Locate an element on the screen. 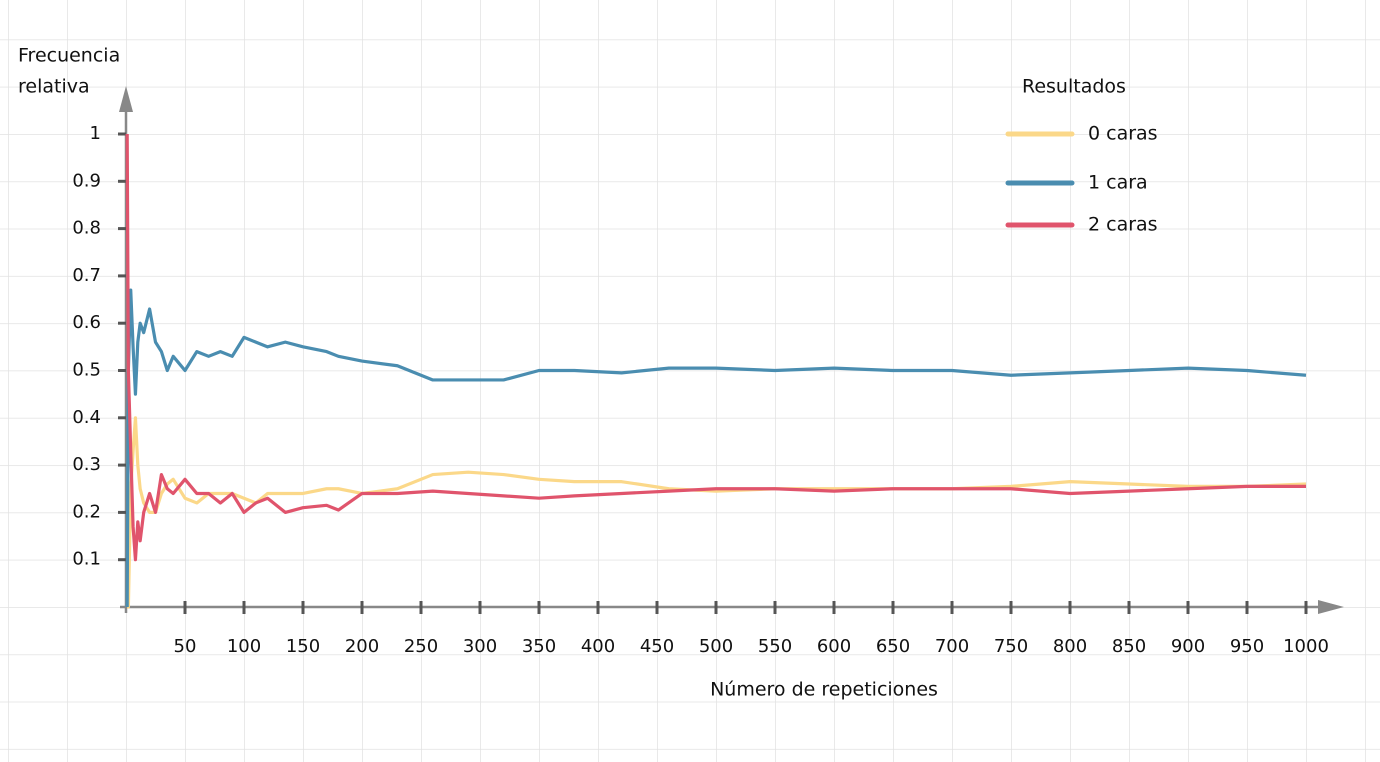 This screenshot has height=762, width=1380. x-tick-label: 500 is located at coordinates (716, 646).